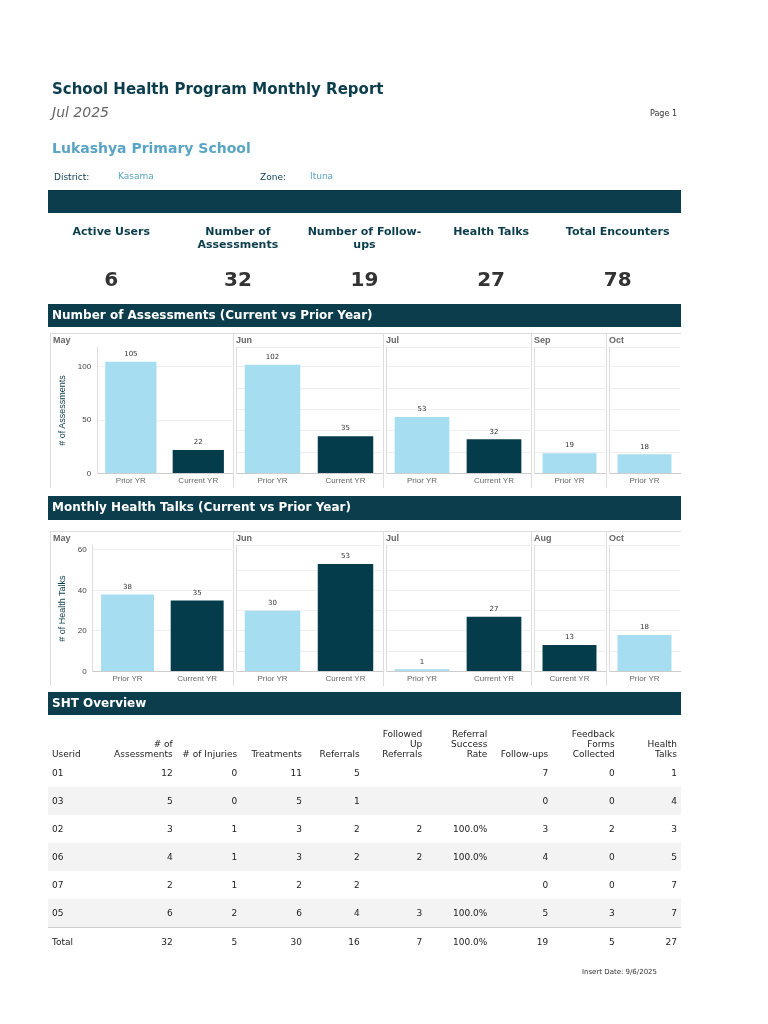  Describe the element at coordinates (469, 743) in the screenshot. I see `category-label: Referral Success Rate` at that location.